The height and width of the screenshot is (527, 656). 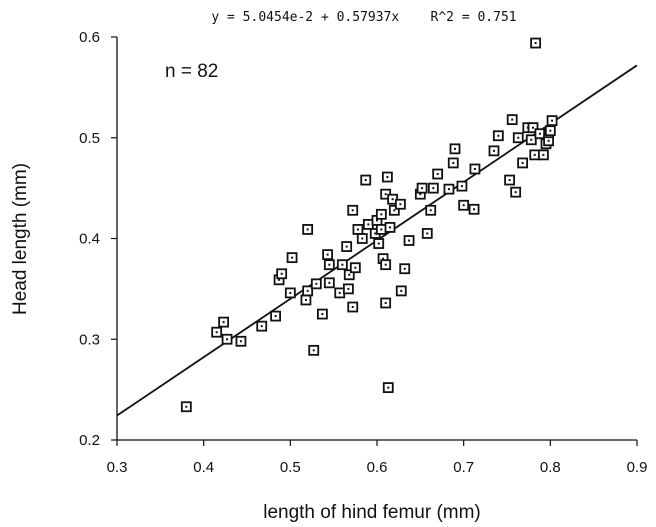 What do you see at coordinates (89, 239) in the screenshot?
I see `y-tick-label: 0.4` at bounding box center [89, 239].